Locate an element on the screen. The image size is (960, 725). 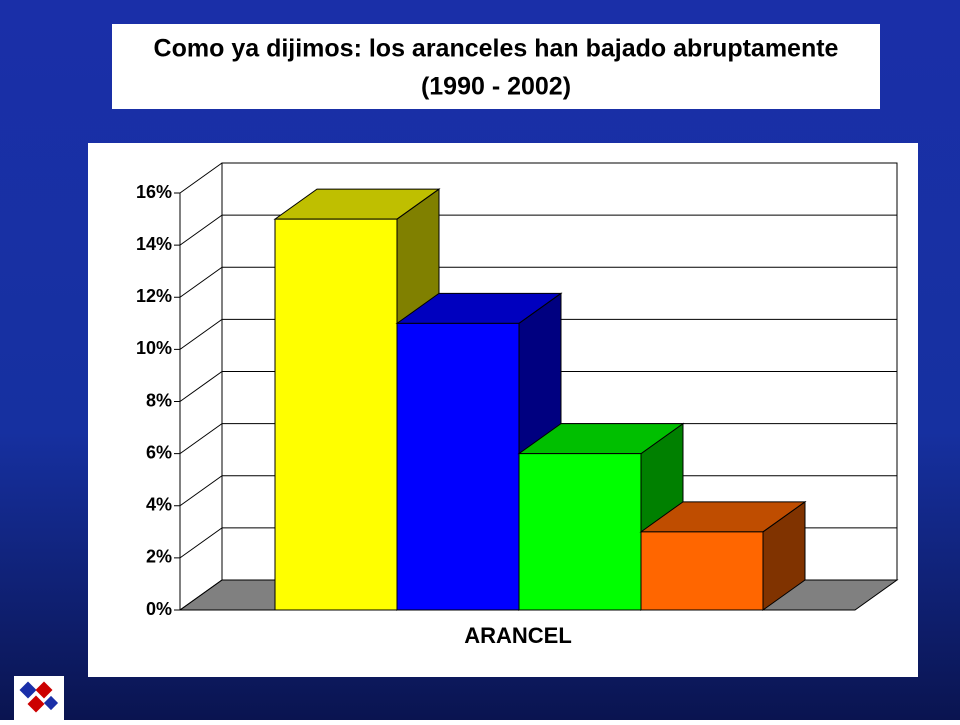
logo is located at coordinates (39, 698).